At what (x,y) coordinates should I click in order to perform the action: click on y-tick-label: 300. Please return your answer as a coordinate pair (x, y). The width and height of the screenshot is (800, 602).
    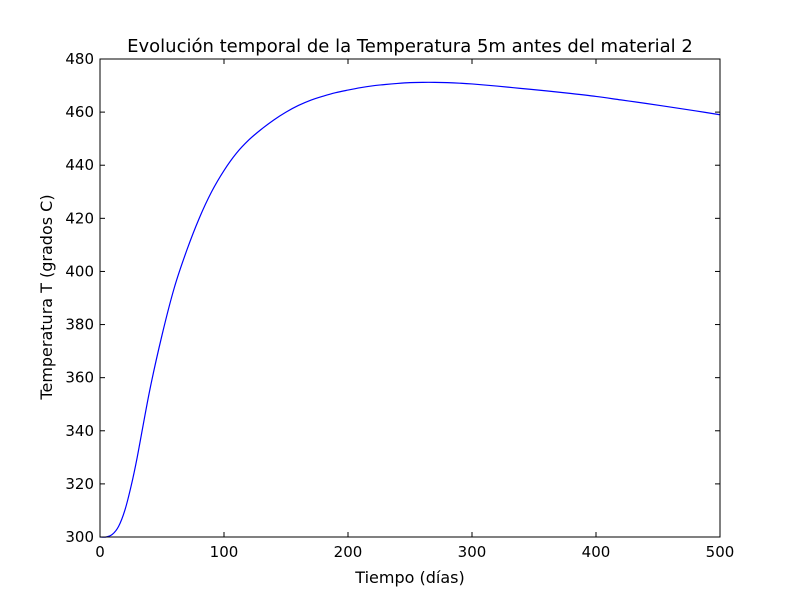
    Looking at the image, I should click on (79, 537).